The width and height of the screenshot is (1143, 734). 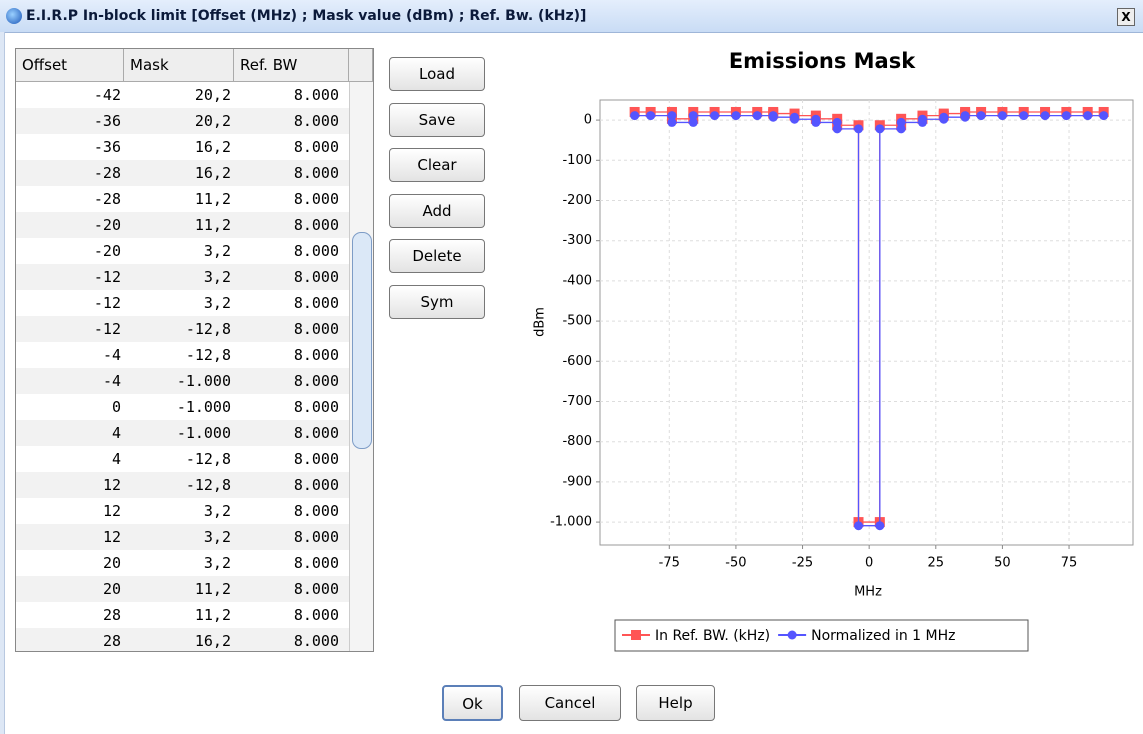 What do you see at coordinates (107, 251) in the screenshot?
I see `table-cell: -20` at bounding box center [107, 251].